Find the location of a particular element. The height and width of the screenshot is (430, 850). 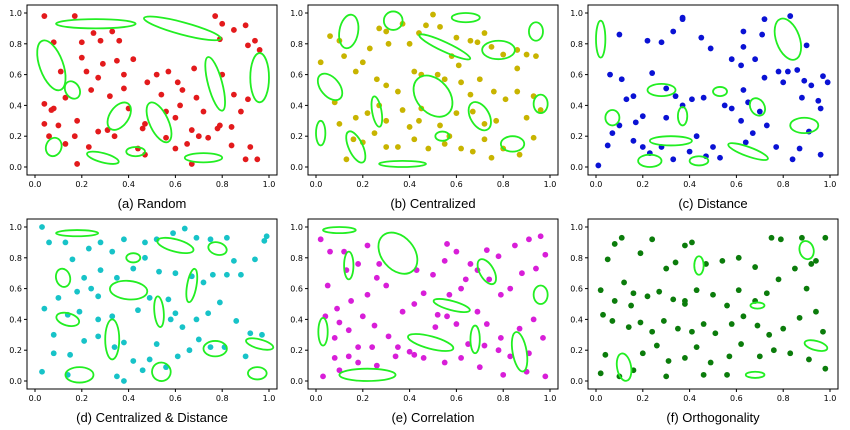

x-tick-label: 0.6 is located at coordinates (175, 184).